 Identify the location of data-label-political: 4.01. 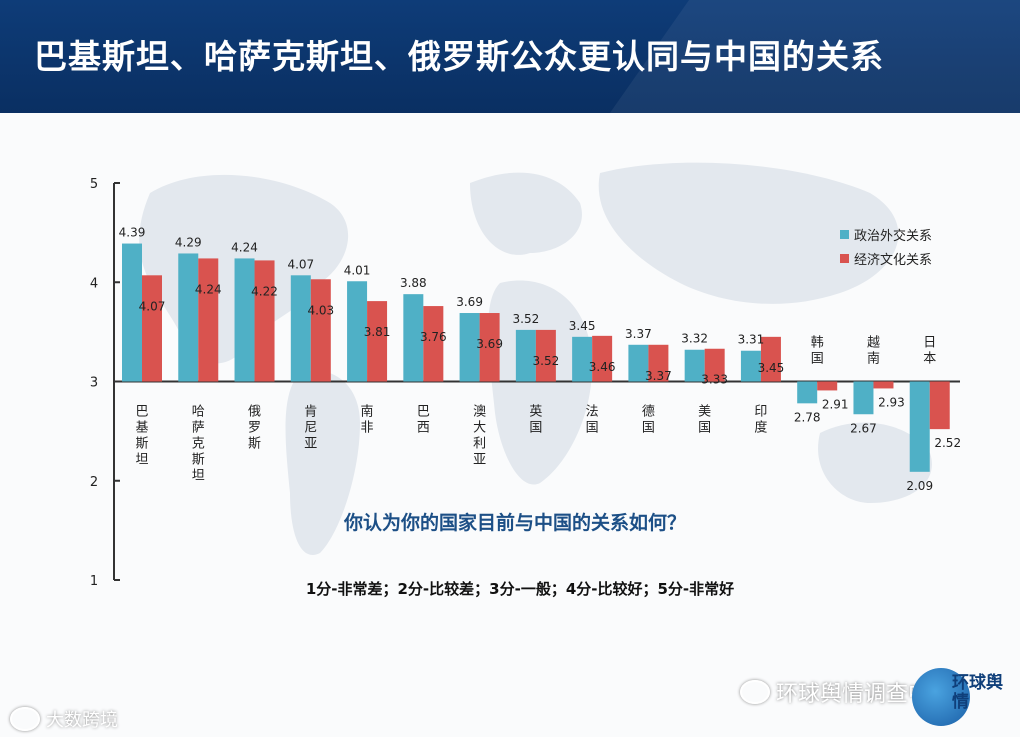
(357, 270).